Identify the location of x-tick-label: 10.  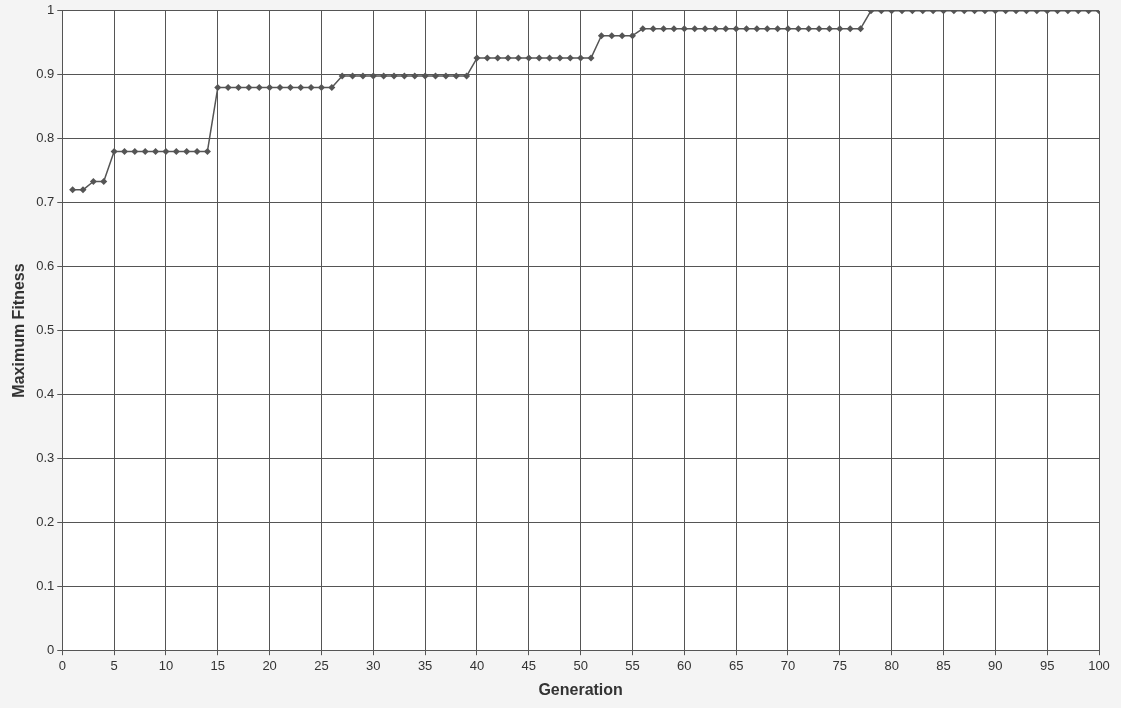
(166, 665).